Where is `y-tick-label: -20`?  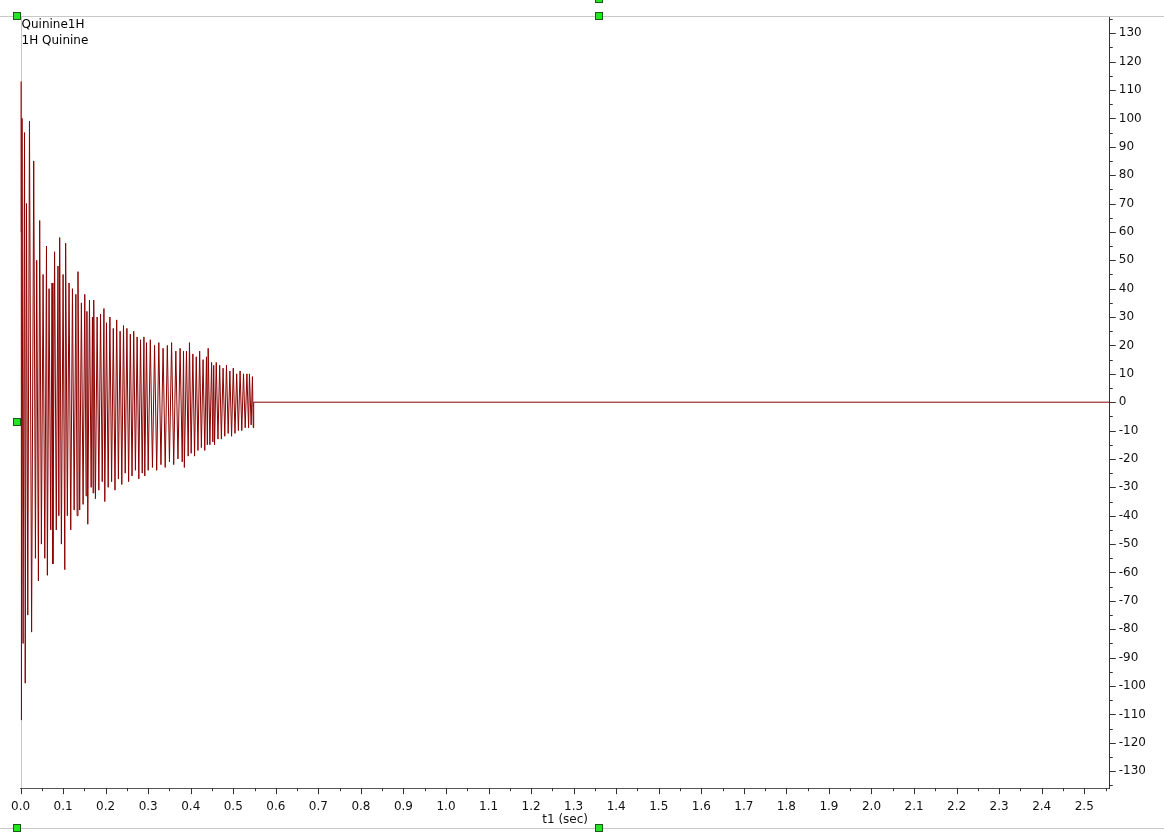
y-tick-label: -20 is located at coordinates (1128, 458).